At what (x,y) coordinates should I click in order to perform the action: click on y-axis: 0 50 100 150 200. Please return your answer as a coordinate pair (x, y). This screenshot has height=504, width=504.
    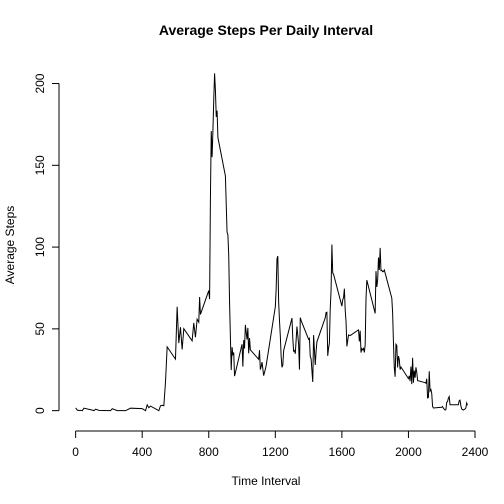
    Looking at the image, I should click on (46, 243).